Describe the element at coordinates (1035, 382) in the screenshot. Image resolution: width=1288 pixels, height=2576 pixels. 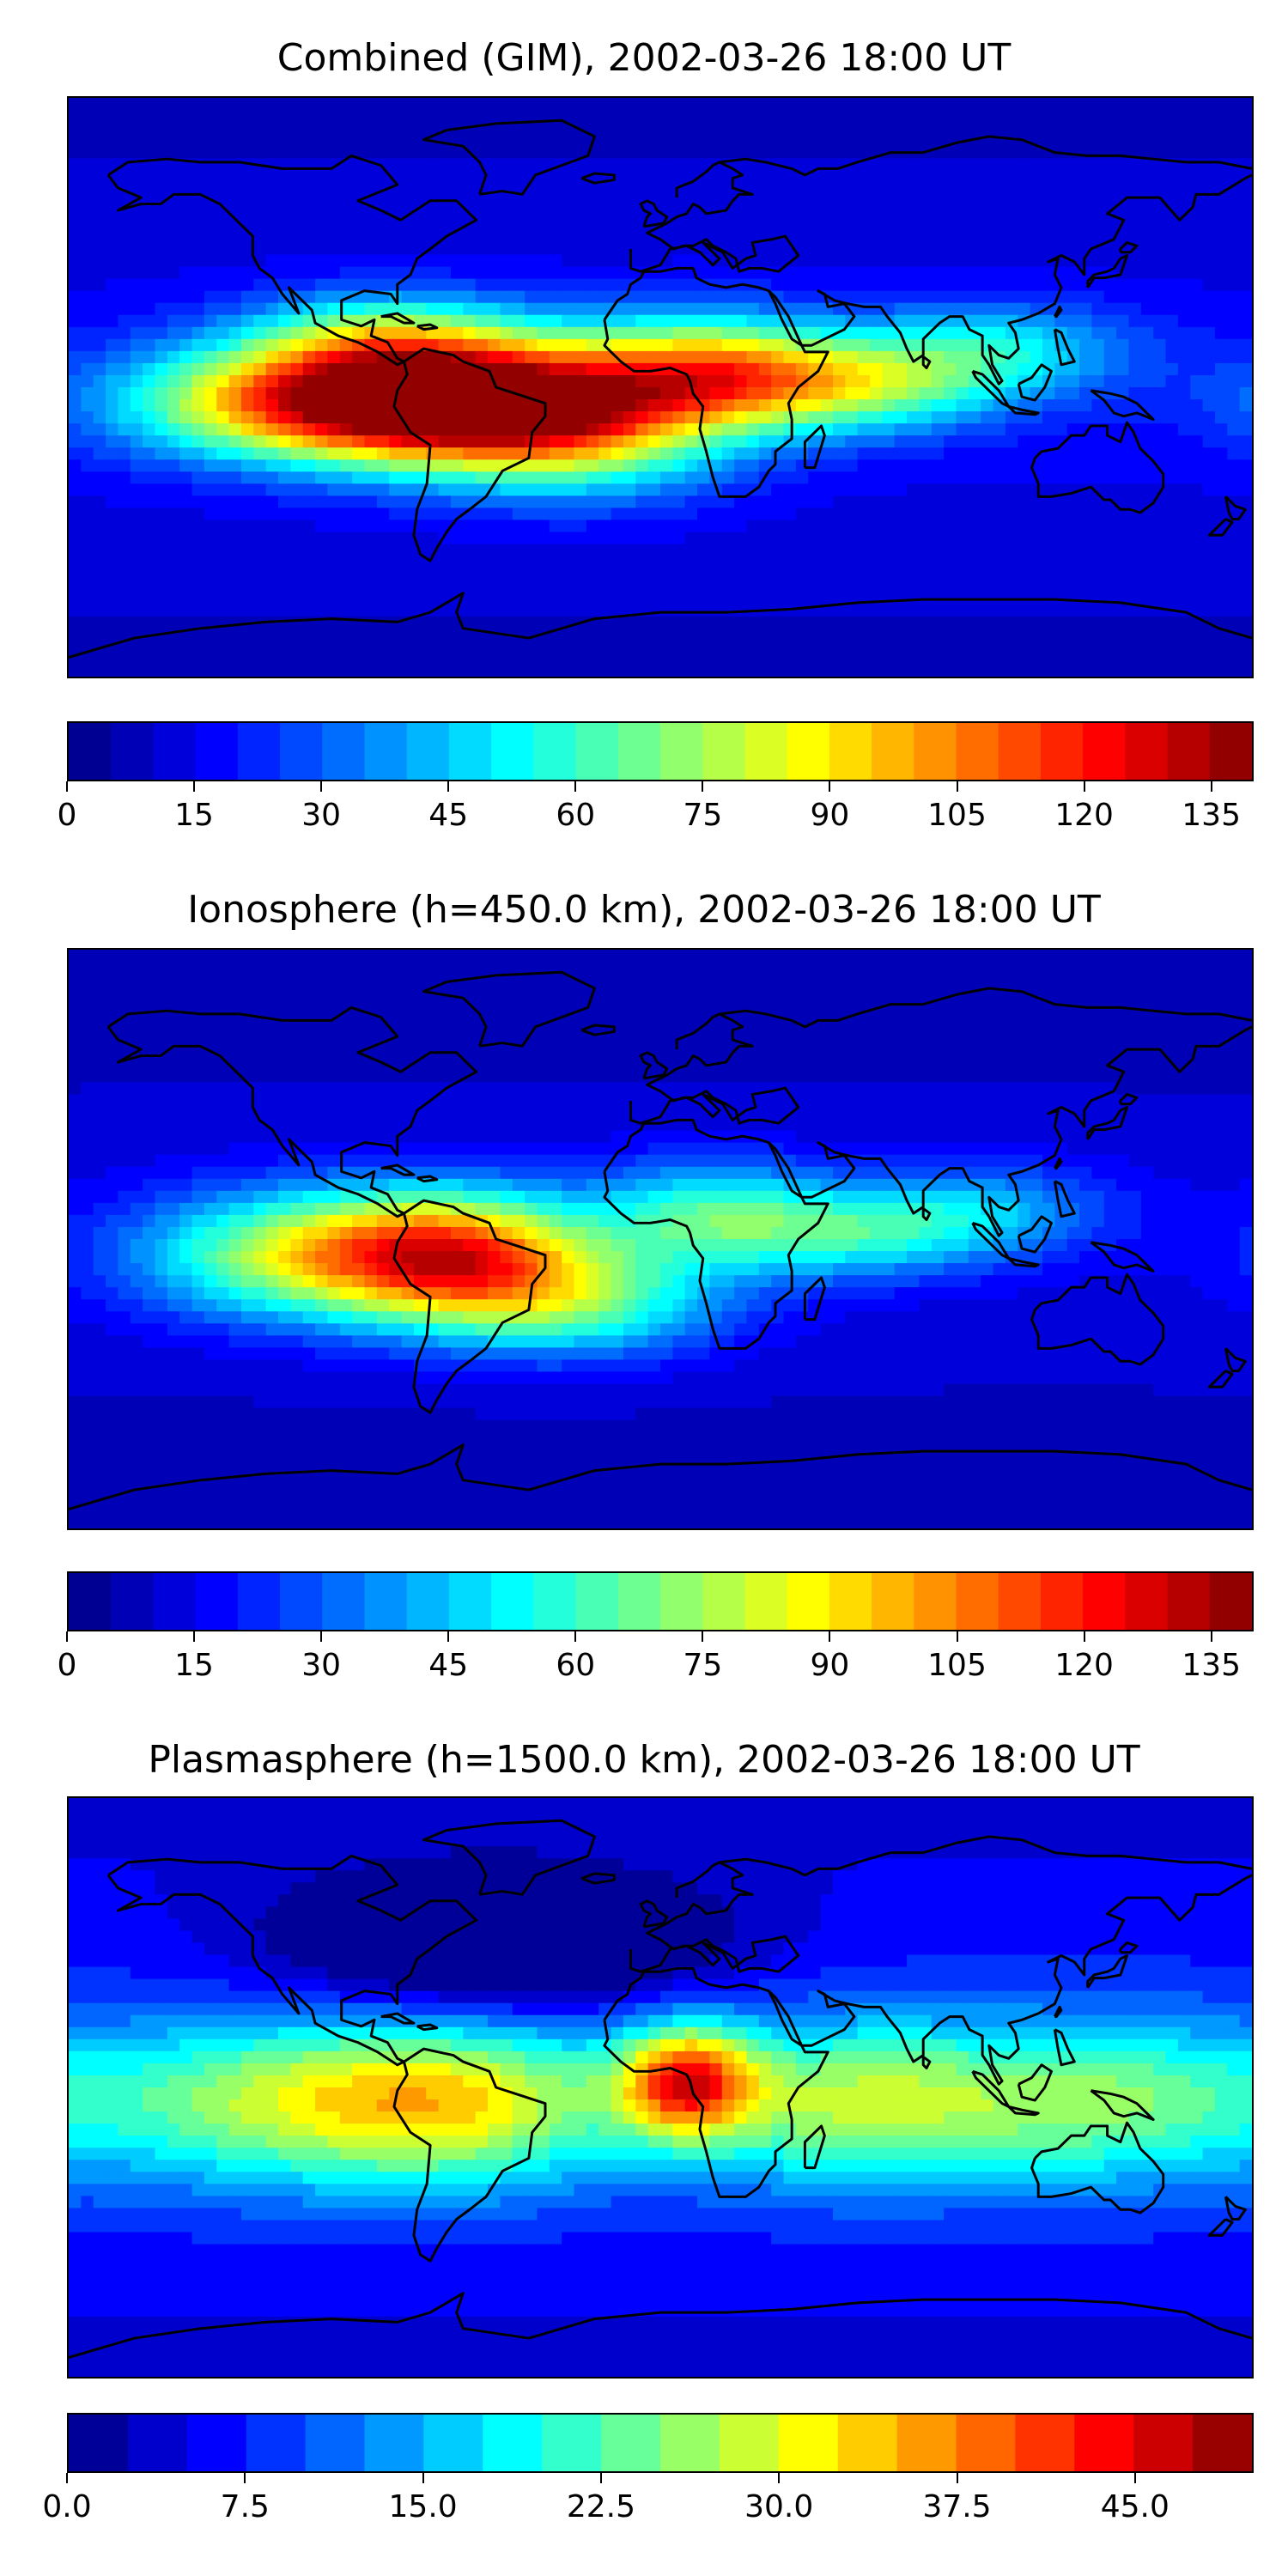
I see `coastline` at that location.